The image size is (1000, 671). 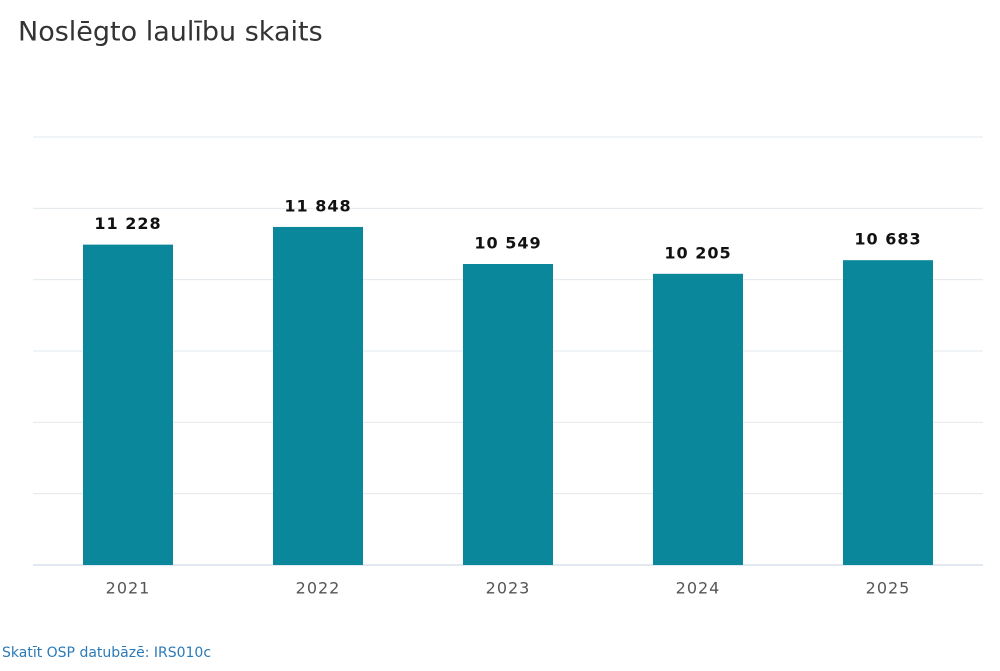 What do you see at coordinates (106, 653) in the screenshot?
I see `source-link: Skatīt OSP datubāzē: IRS010c` at bounding box center [106, 653].